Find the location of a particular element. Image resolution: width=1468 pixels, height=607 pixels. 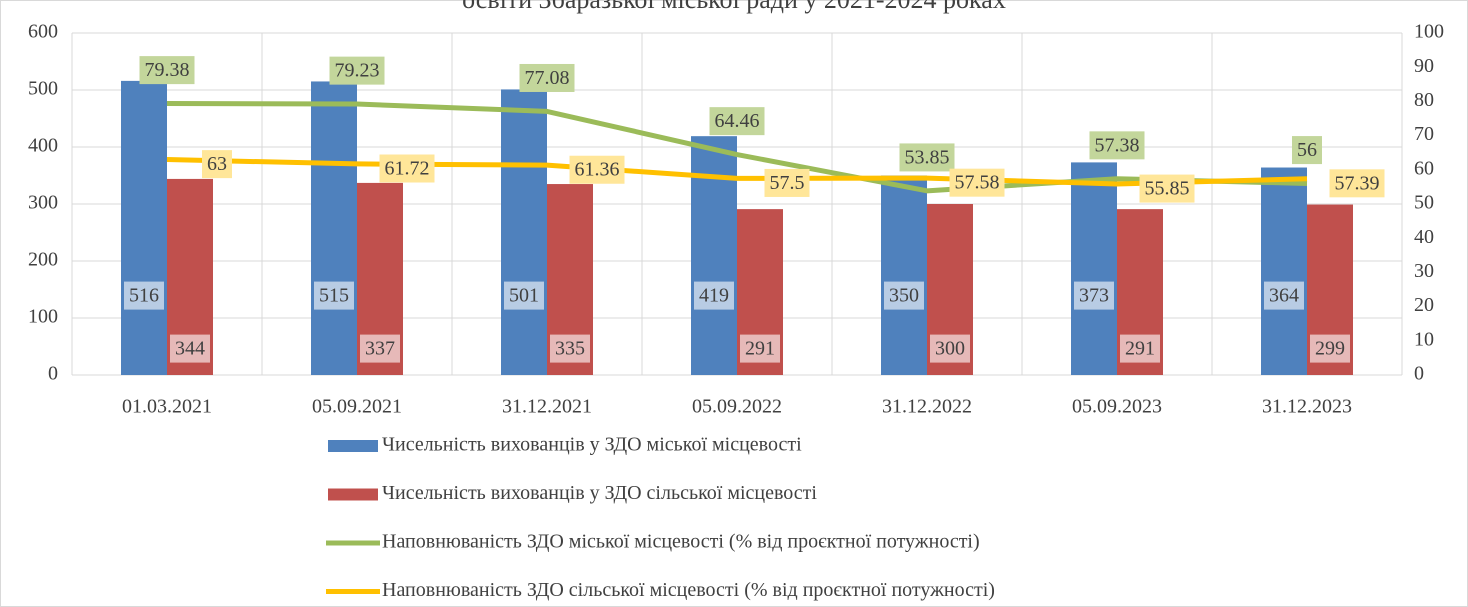

data-label: 57.5 is located at coordinates (787, 183).